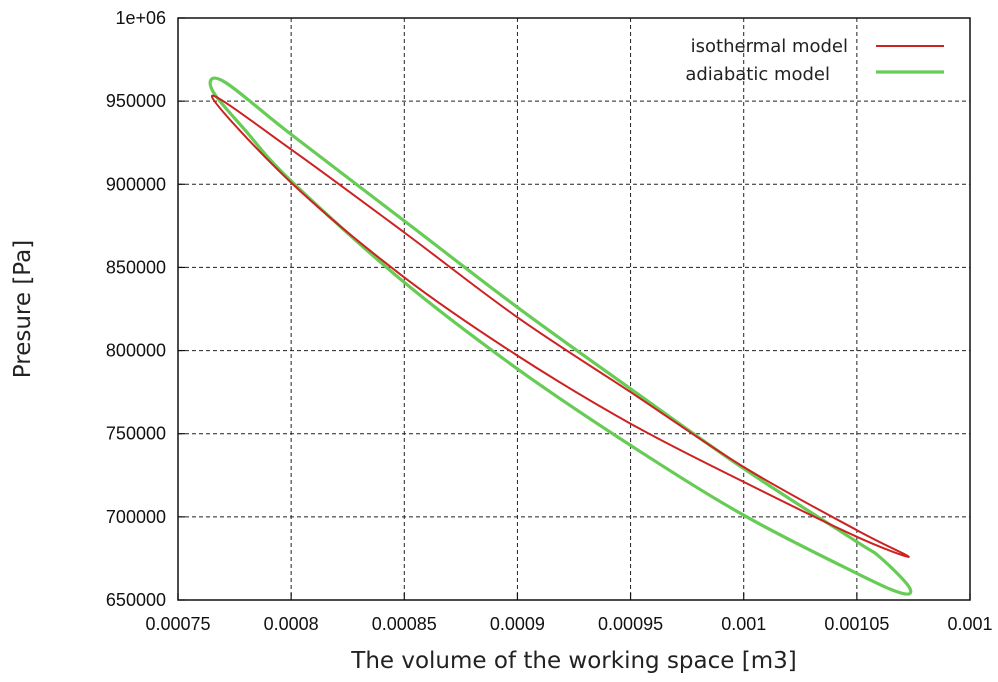  I want to click on y-tick-label: 1e+06, so click(140, 18).